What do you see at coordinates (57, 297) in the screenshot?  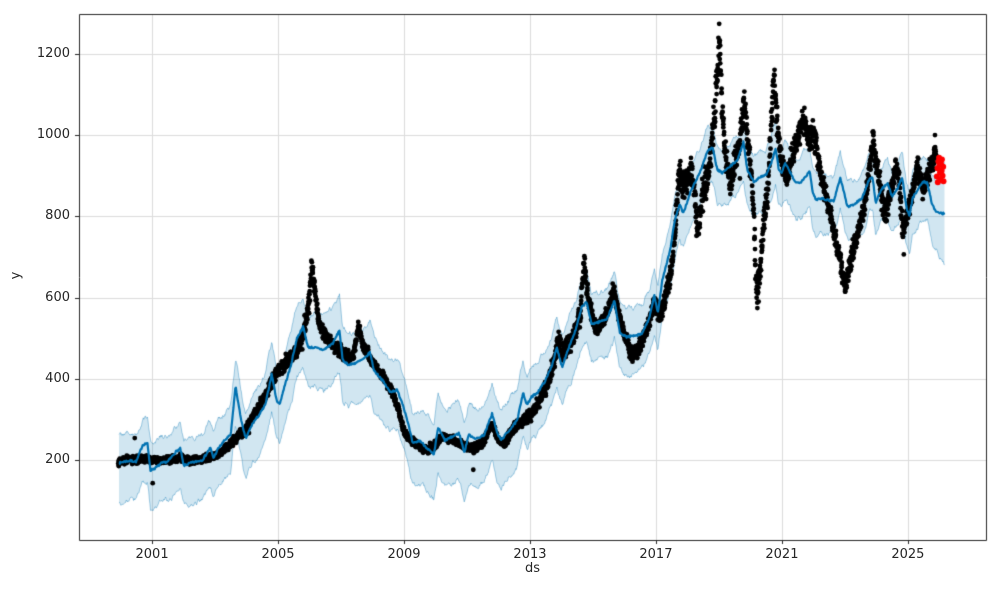 I see `y-tick-label: 600` at bounding box center [57, 297].